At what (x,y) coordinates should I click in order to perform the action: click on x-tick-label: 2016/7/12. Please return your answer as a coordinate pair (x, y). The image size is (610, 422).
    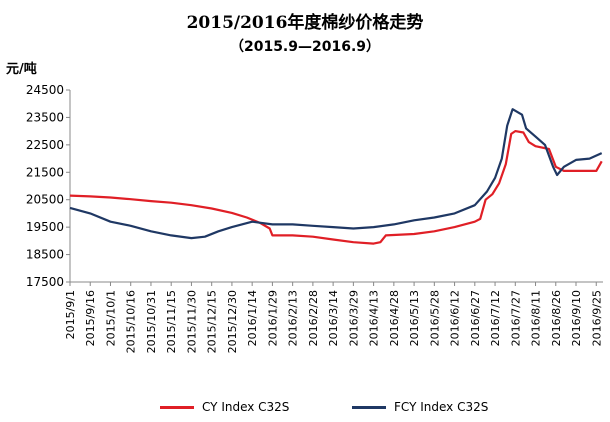
    Looking at the image, I should click on (495, 318).